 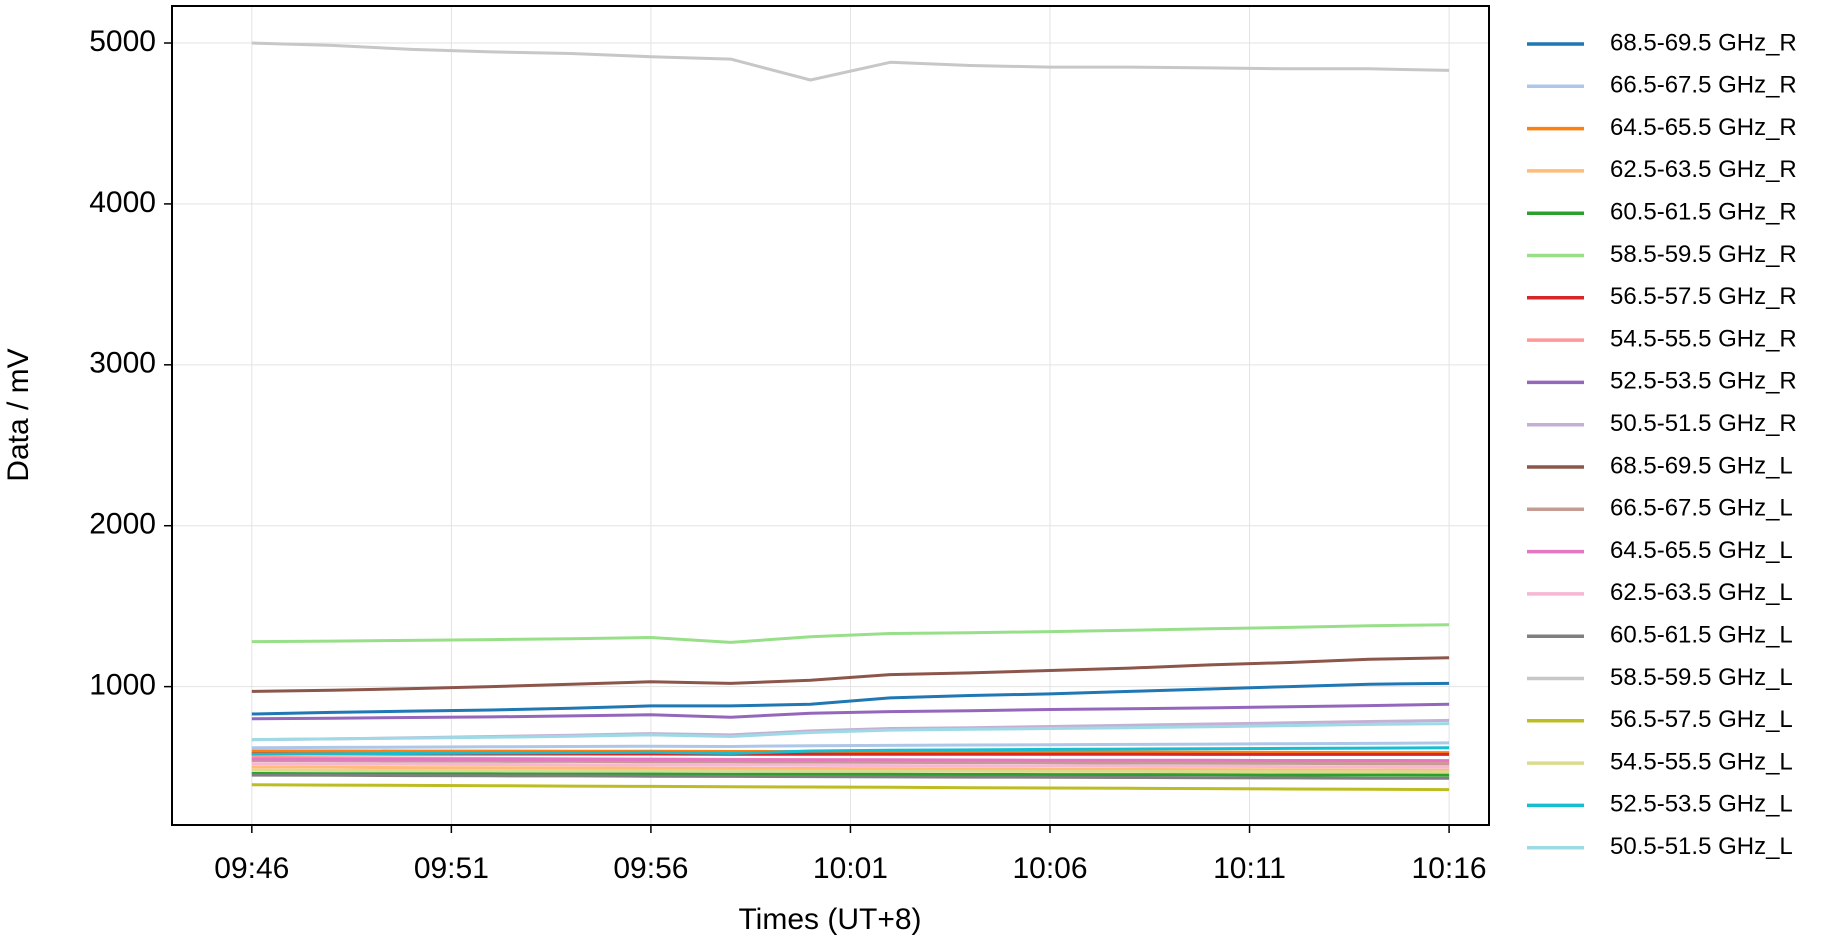 What do you see at coordinates (1701, 677) in the screenshot?
I see `legend-label: 58.5-59.5 GHz_L` at bounding box center [1701, 677].